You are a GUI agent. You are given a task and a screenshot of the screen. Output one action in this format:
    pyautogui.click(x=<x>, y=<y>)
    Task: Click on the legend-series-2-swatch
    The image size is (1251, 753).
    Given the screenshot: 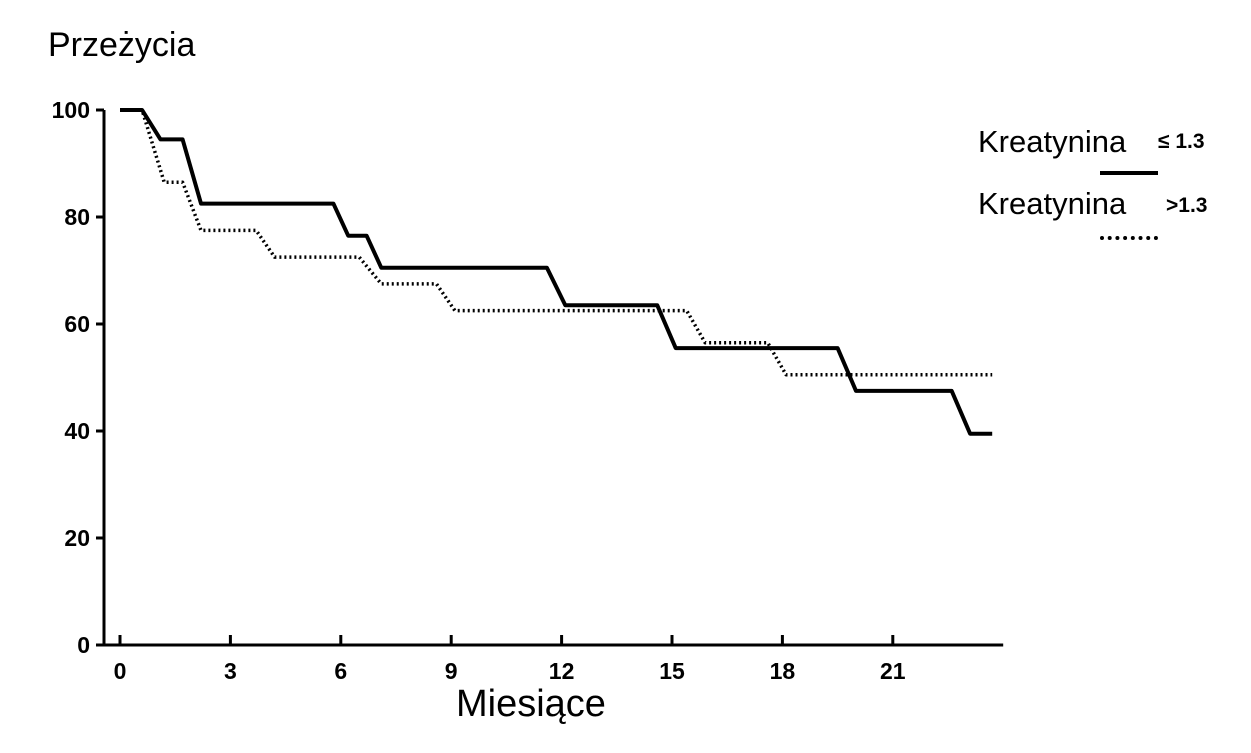 What is the action you would take?
    pyautogui.click(x=1129, y=238)
    